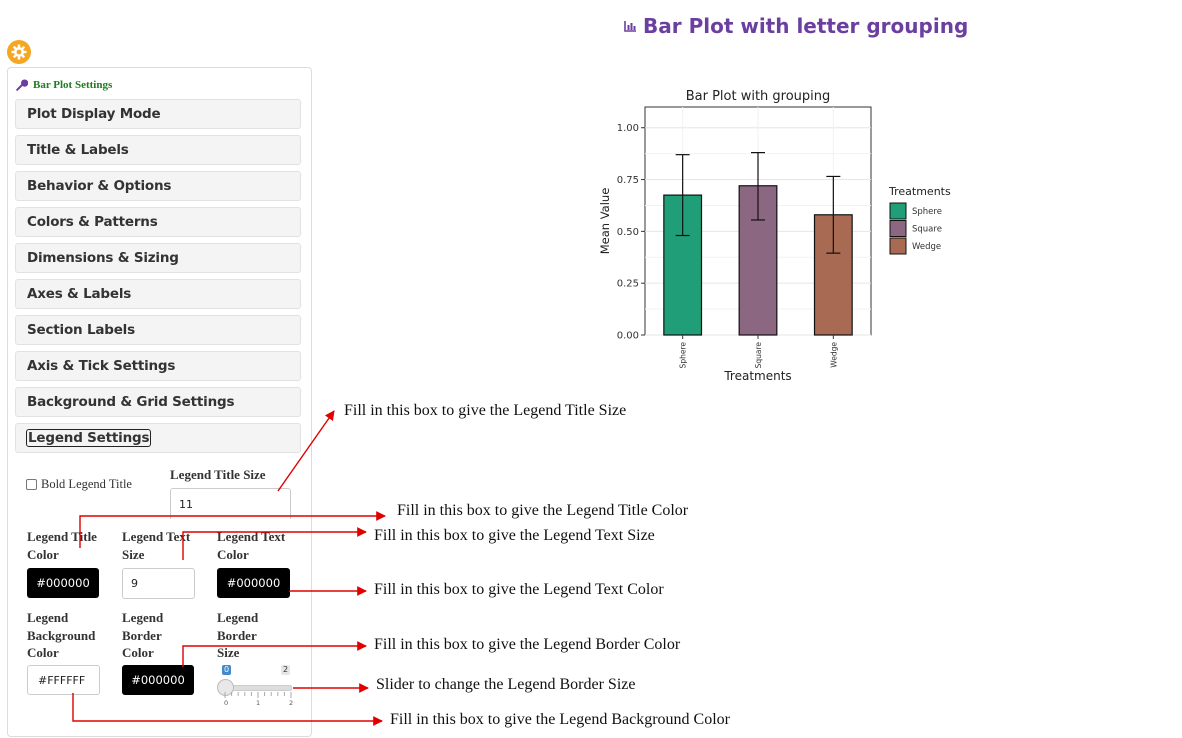 The height and width of the screenshot is (738, 1182). Describe the element at coordinates (898, 211) in the screenshot. I see `legend-key-sphere` at that location.